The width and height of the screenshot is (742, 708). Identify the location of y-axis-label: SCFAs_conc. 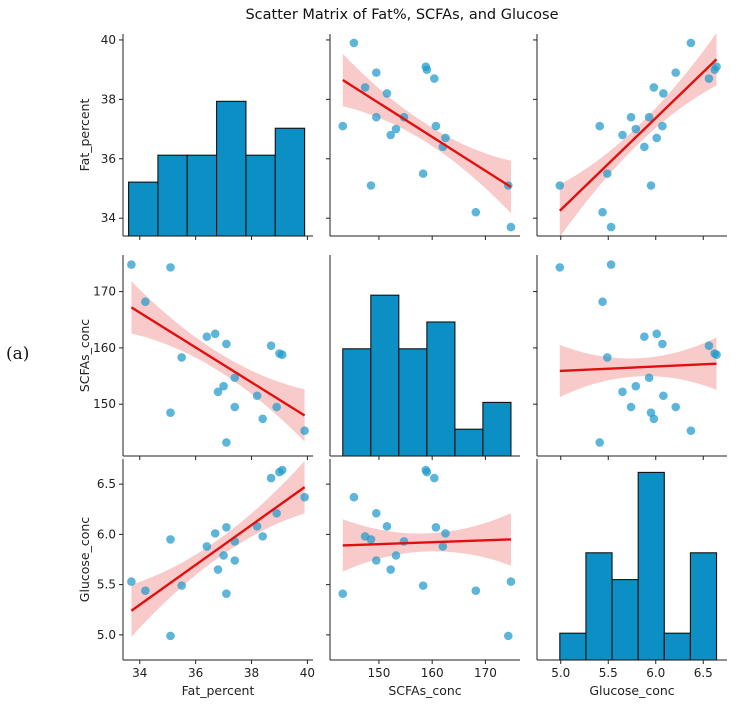
(84, 355).